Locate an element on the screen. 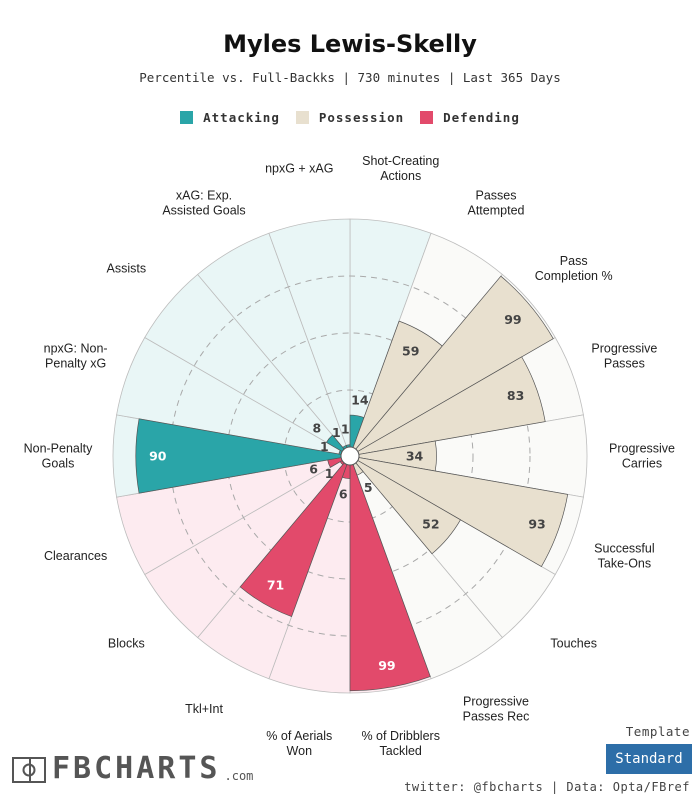 The height and width of the screenshot is (800, 700). category-label: npxG: Non-Penalty xG is located at coordinates (76, 356).